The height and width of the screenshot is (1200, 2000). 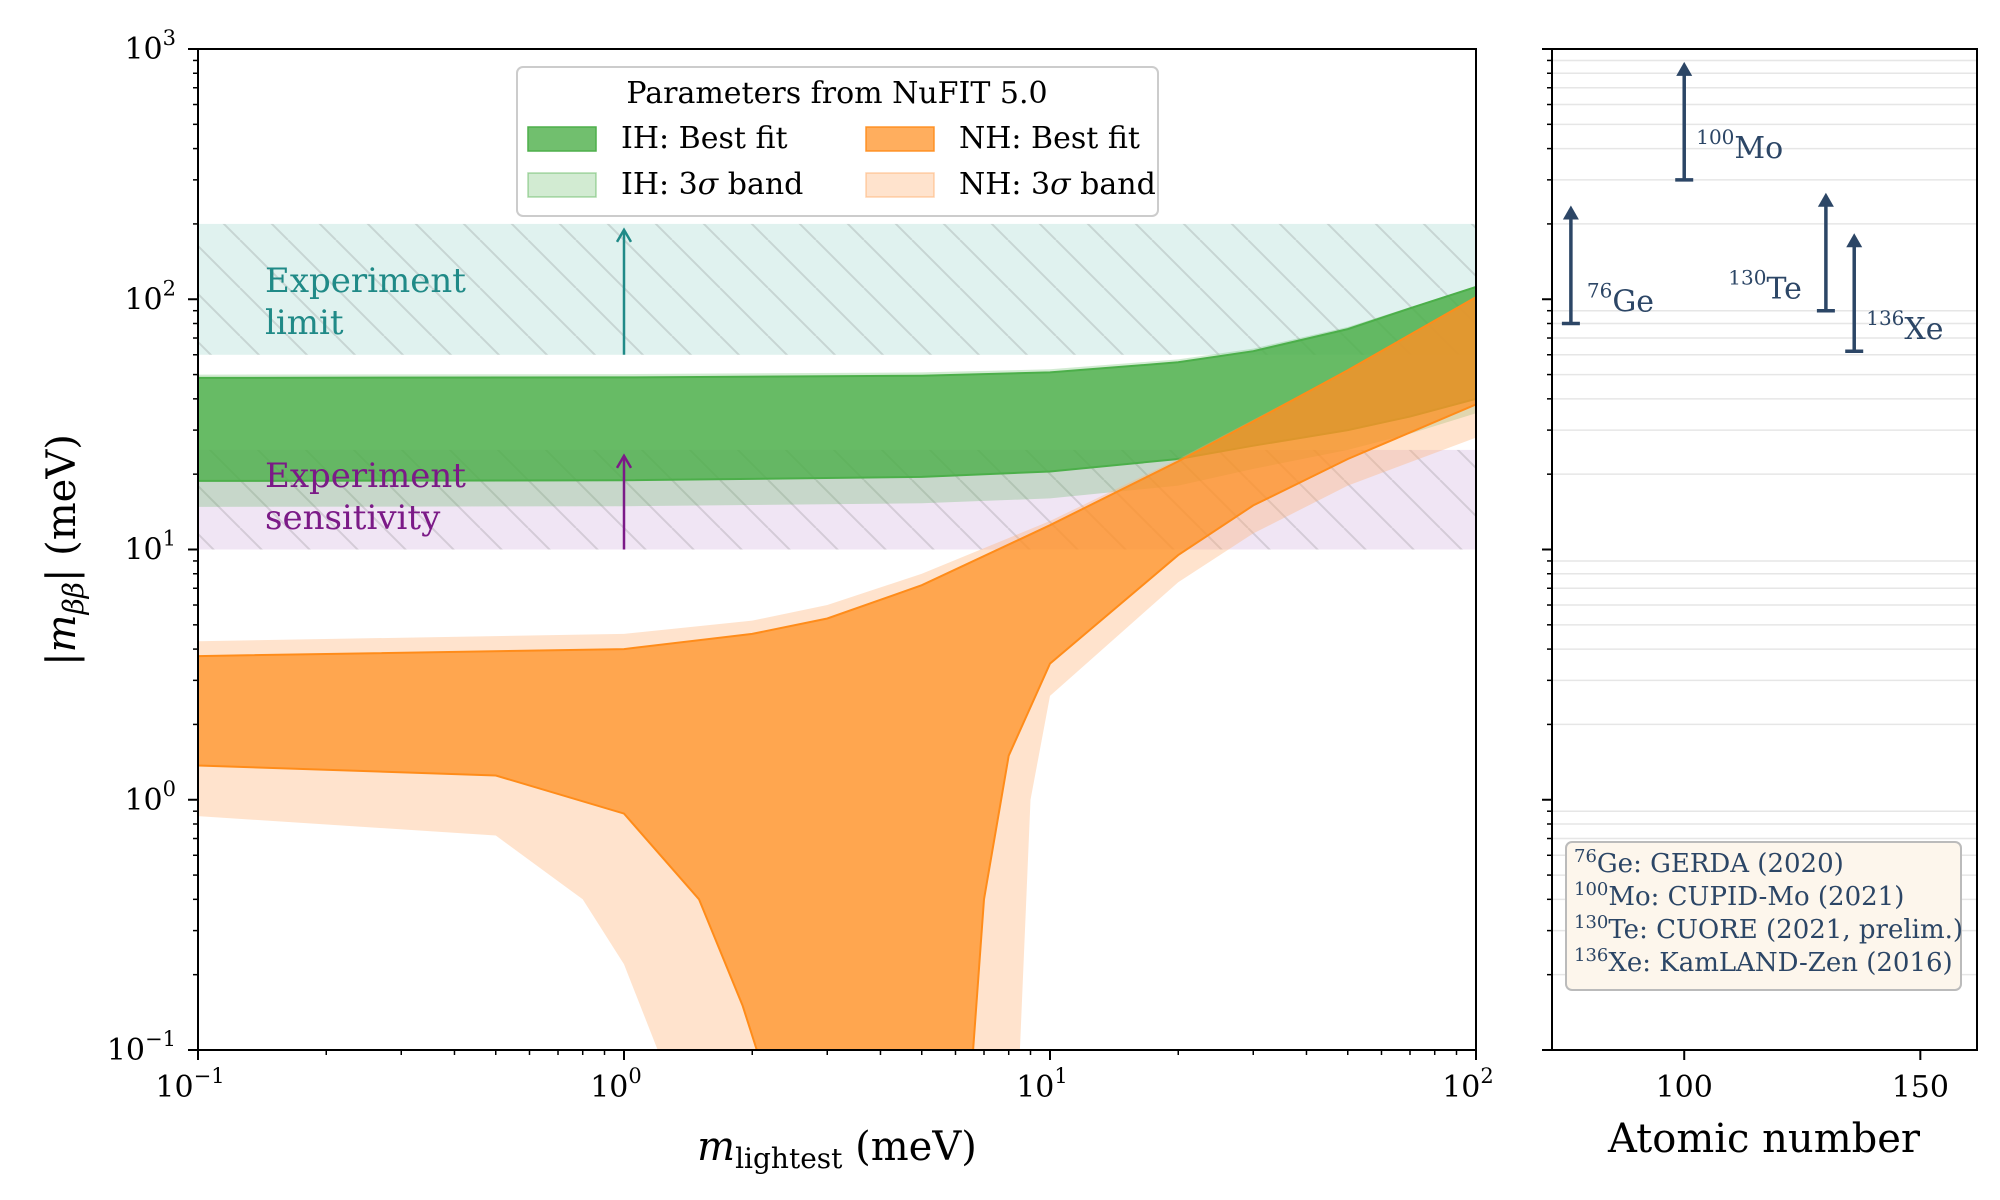 I want to click on y-tick-label-3-base: 10, so click(x=143, y=299).